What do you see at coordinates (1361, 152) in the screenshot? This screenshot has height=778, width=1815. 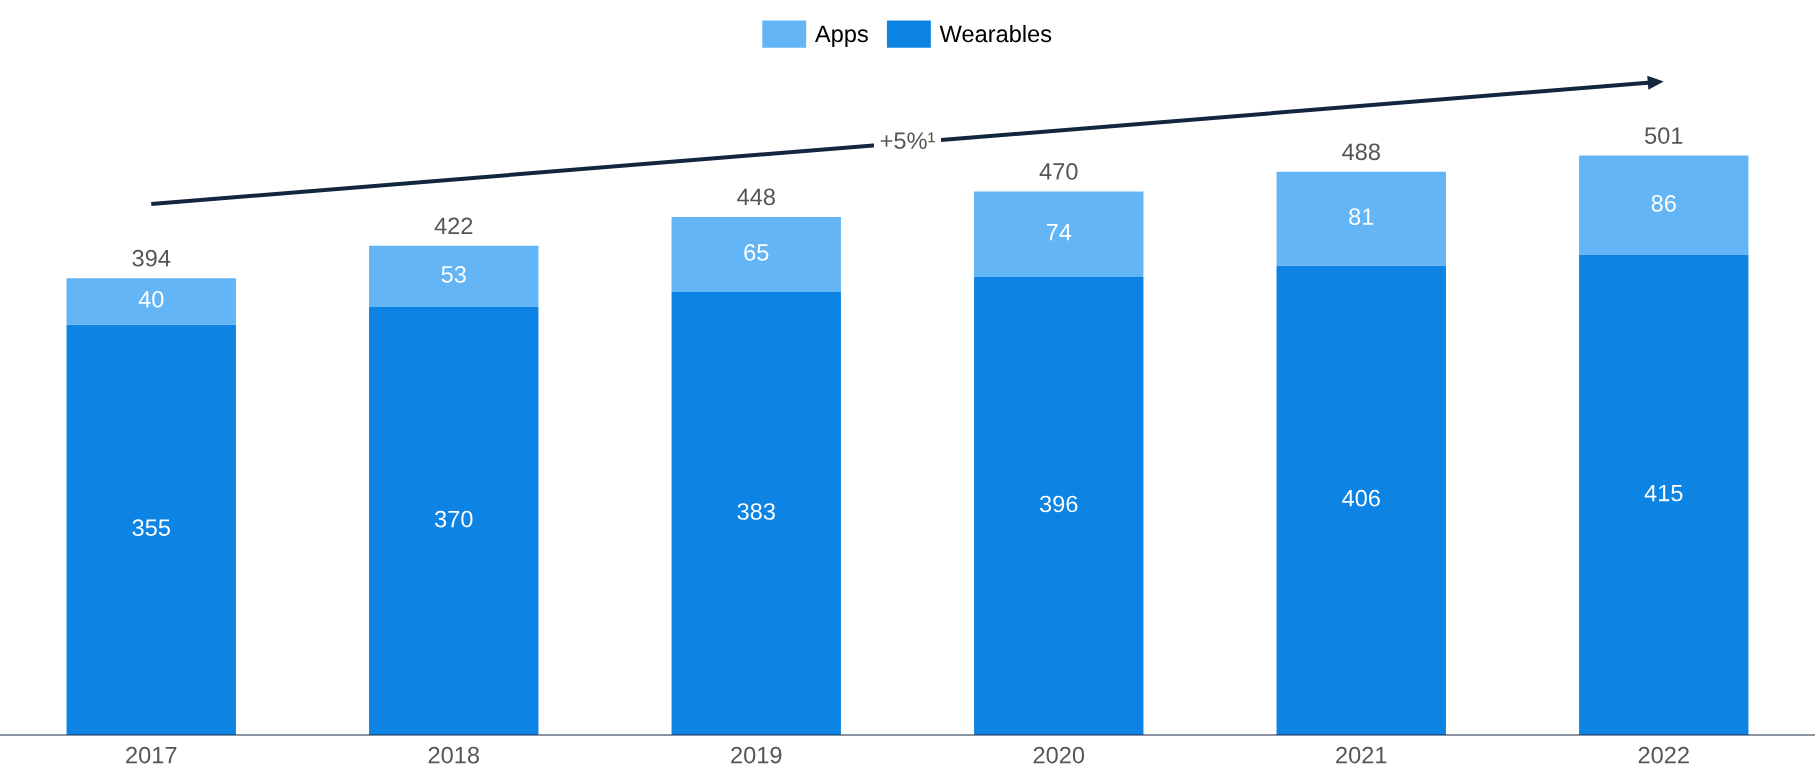 I see `total-label: 488` at bounding box center [1361, 152].